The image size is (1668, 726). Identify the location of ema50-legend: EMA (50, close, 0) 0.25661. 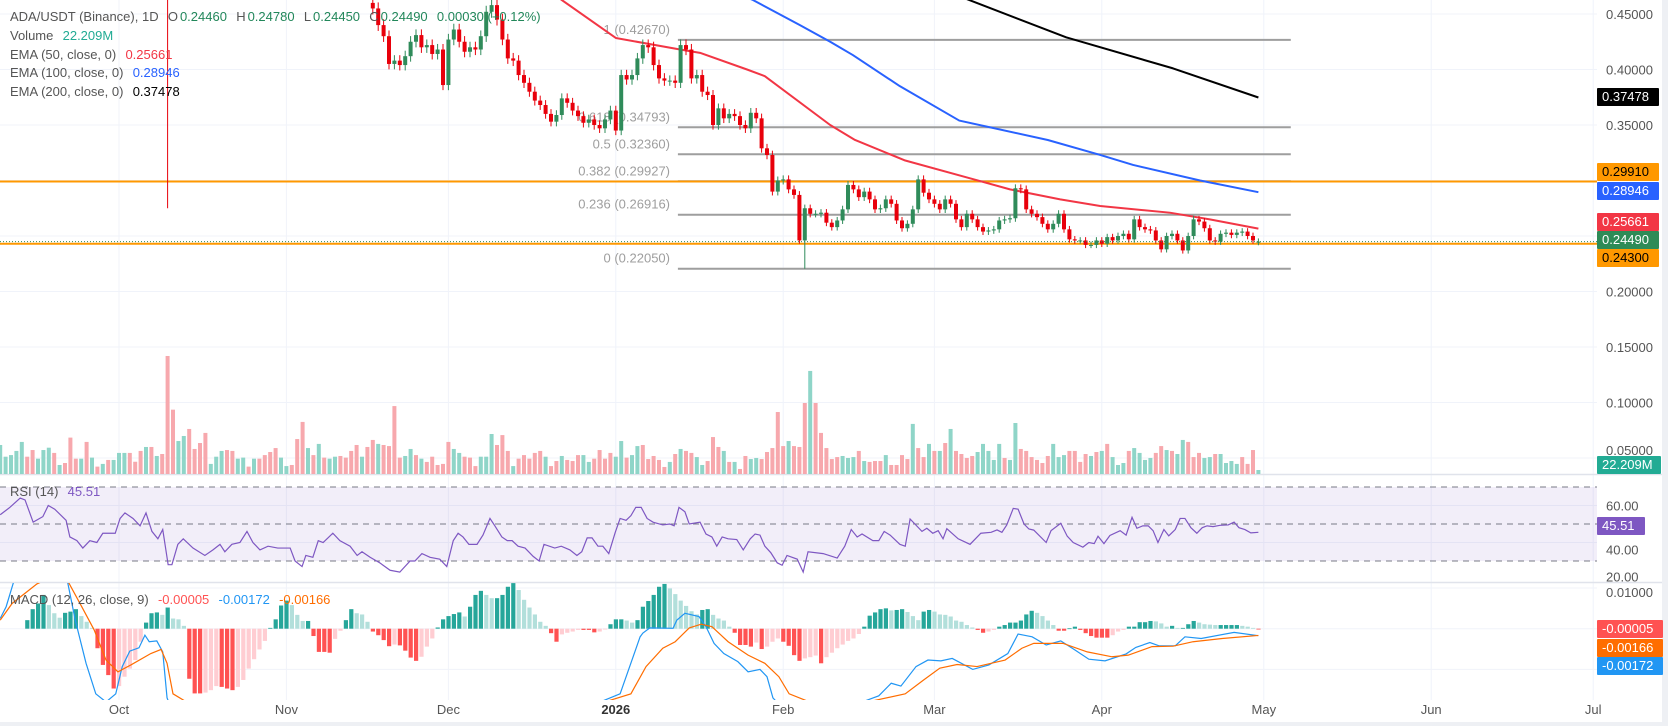
(92, 55).